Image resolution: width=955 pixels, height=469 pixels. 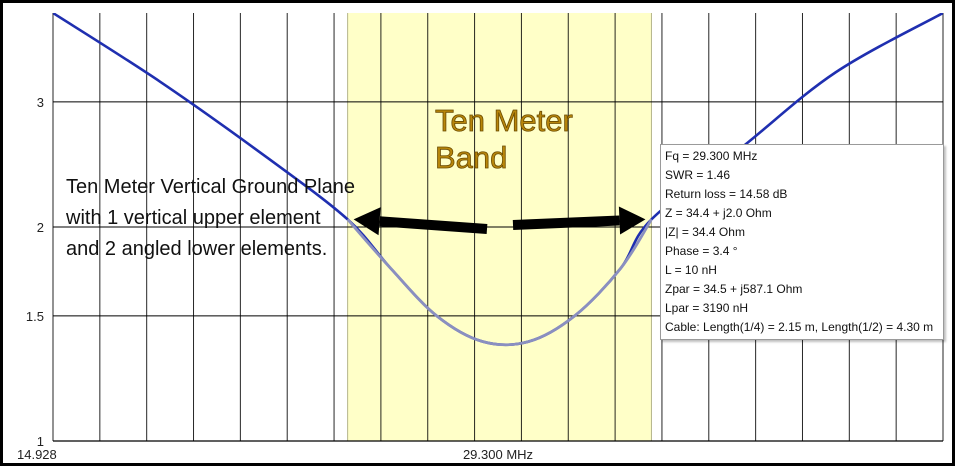 What do you see at coordinates (499, 282) in the screenshot?
I see `swr-curve-in-band` at bounding box center [499, 282].